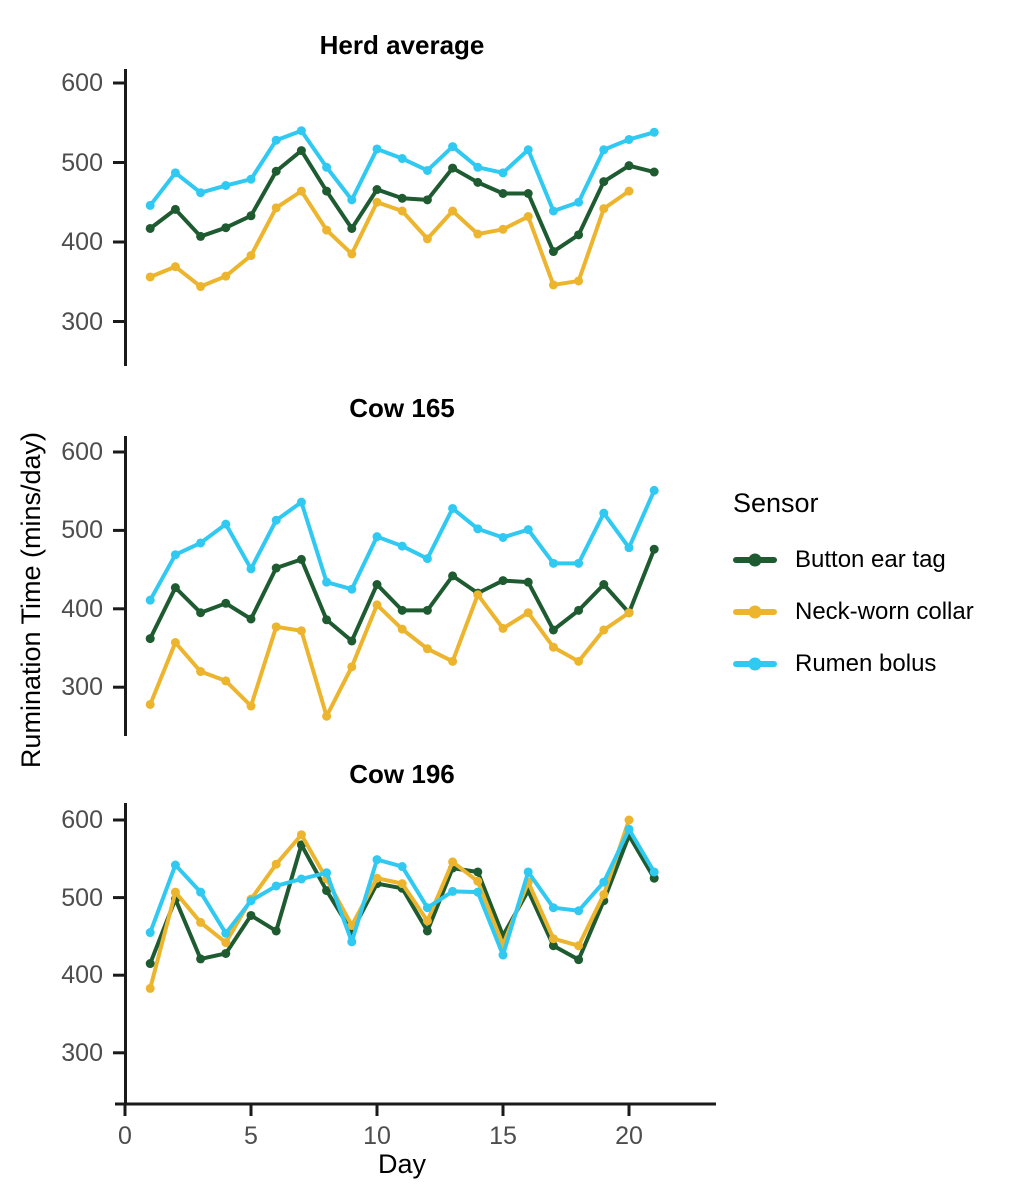 The width and height of the screenshot is (1029, 1200). Describe the element at coordinates (82, 242) in the screenshot. I see `y-tick-label: 400` at that location.